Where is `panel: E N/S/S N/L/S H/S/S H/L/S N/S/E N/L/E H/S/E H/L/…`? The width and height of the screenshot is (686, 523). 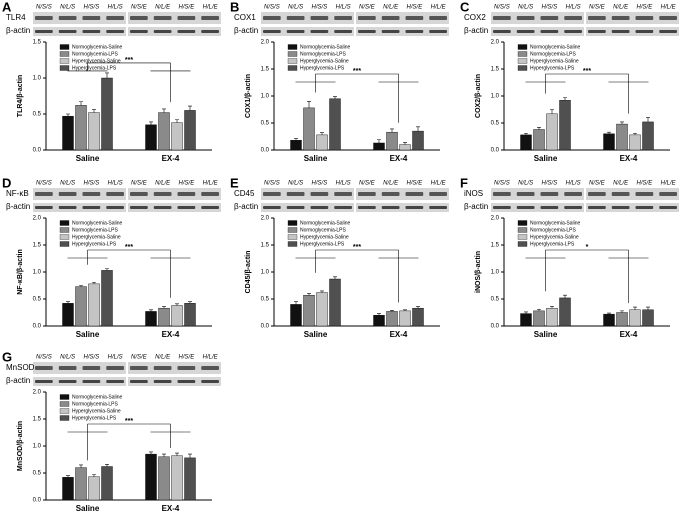
panel: E N/S/S N/L/S H/S/S H/L/S N/S/E N/L/E H/S/E H/L/… is located at coordinates (339, 257).